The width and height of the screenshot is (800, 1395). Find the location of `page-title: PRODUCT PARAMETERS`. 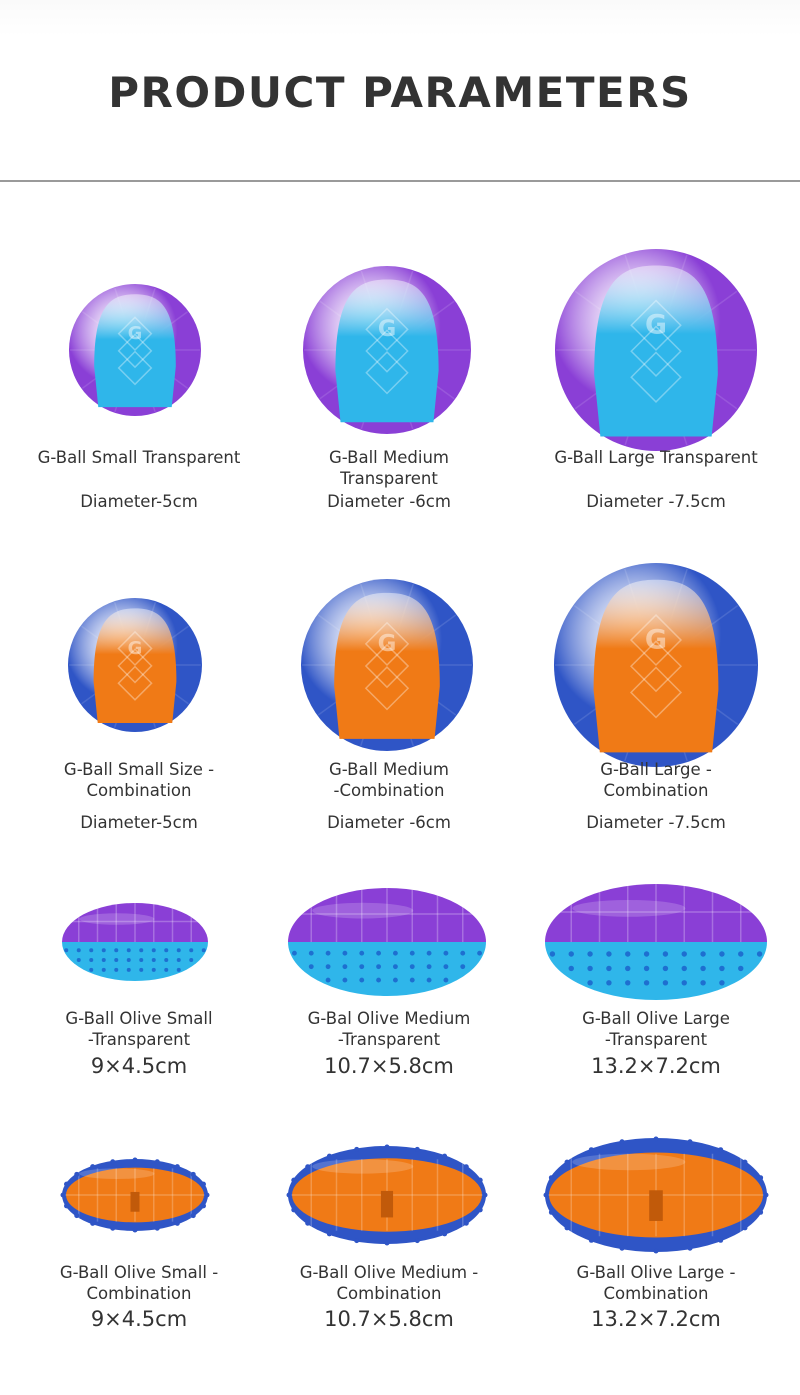

page-title: PRODUCT PARAMETERS is located at coordinates (400, 92).